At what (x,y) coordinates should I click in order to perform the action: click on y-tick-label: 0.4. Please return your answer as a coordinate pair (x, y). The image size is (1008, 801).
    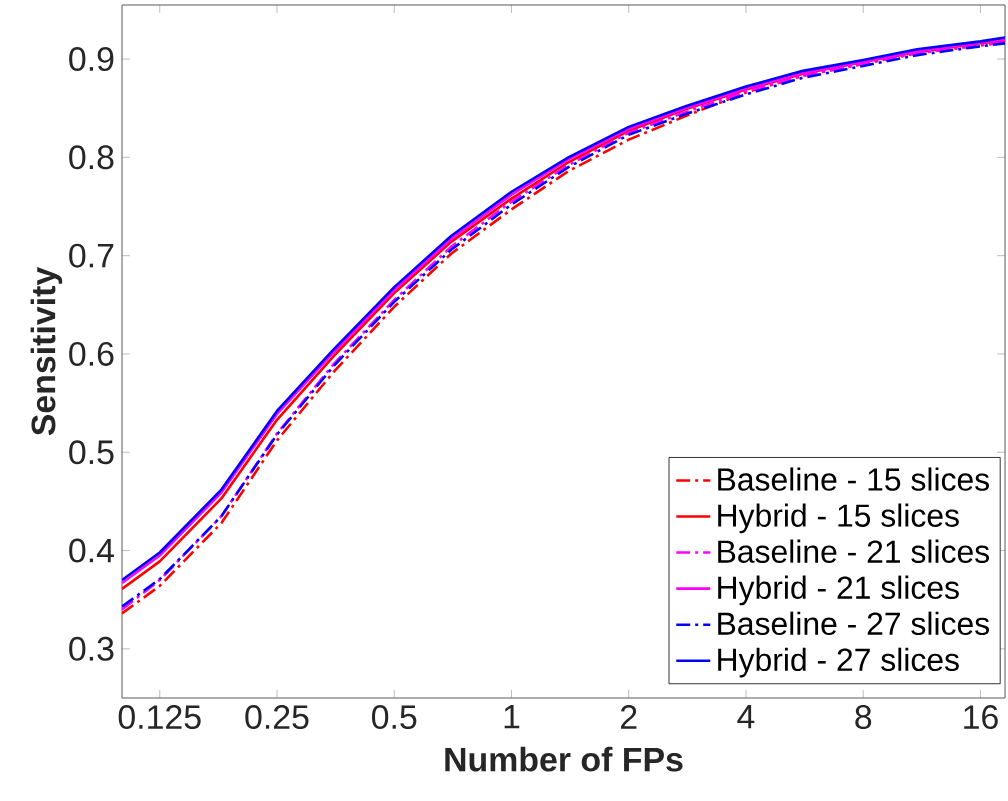
    Looking at the image, I should click on (91, 550).